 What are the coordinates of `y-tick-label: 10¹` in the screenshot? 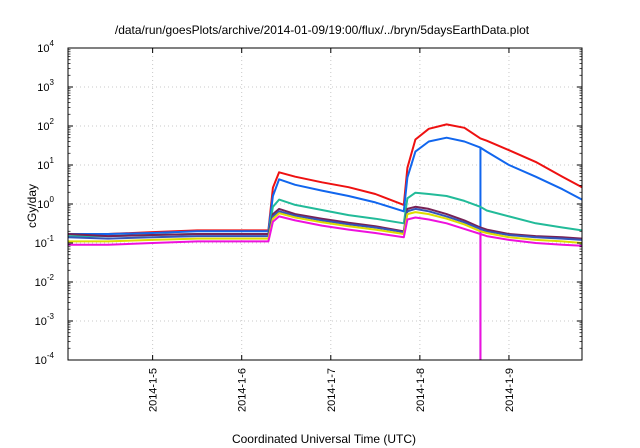 It's located at (45, 164).